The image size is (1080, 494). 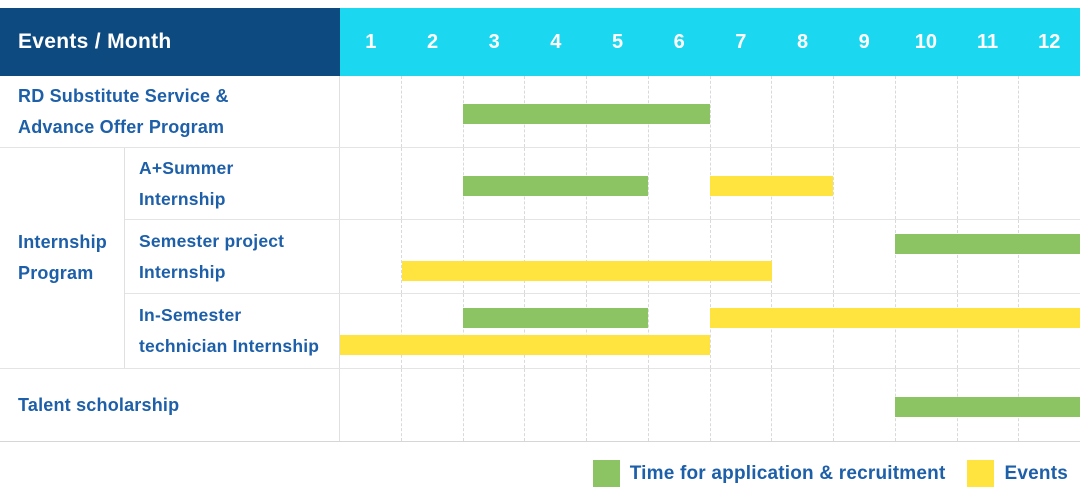 What do you see at coordinates (229, 346) in the screenshot?
I see `row-label-line: technician Internship` at bounding box center [229, 346].